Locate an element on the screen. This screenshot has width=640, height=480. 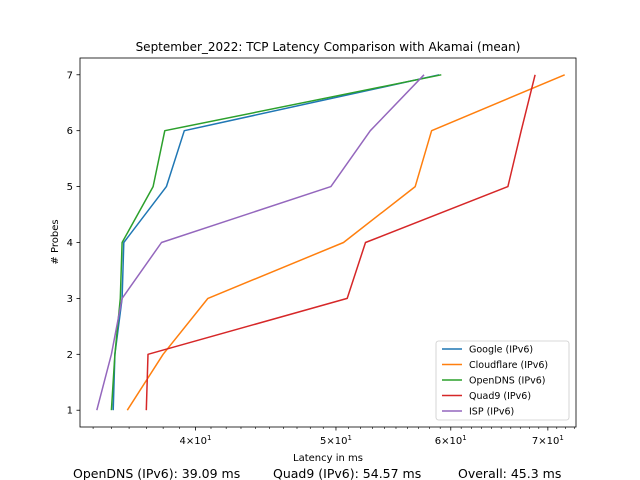
footer-opendns: OpenDNS (IPv6): 39.09 ms is located at coordinates (156, 473).